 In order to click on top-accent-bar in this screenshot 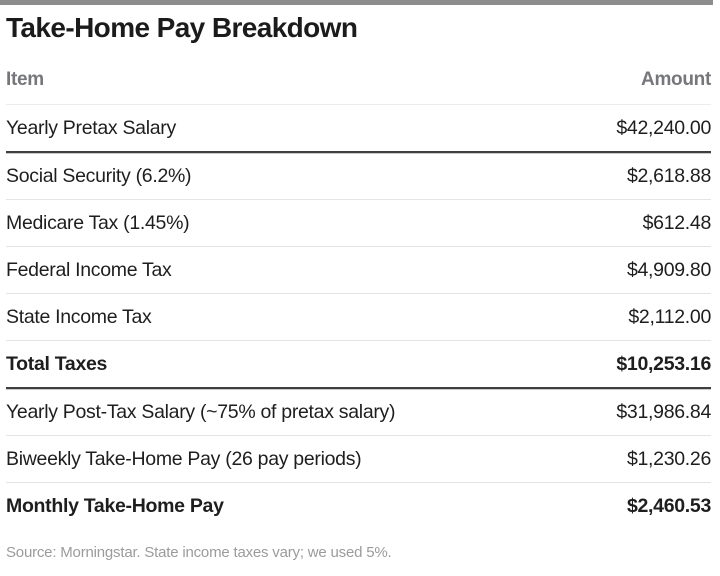, I will do `click(356, 2)`.